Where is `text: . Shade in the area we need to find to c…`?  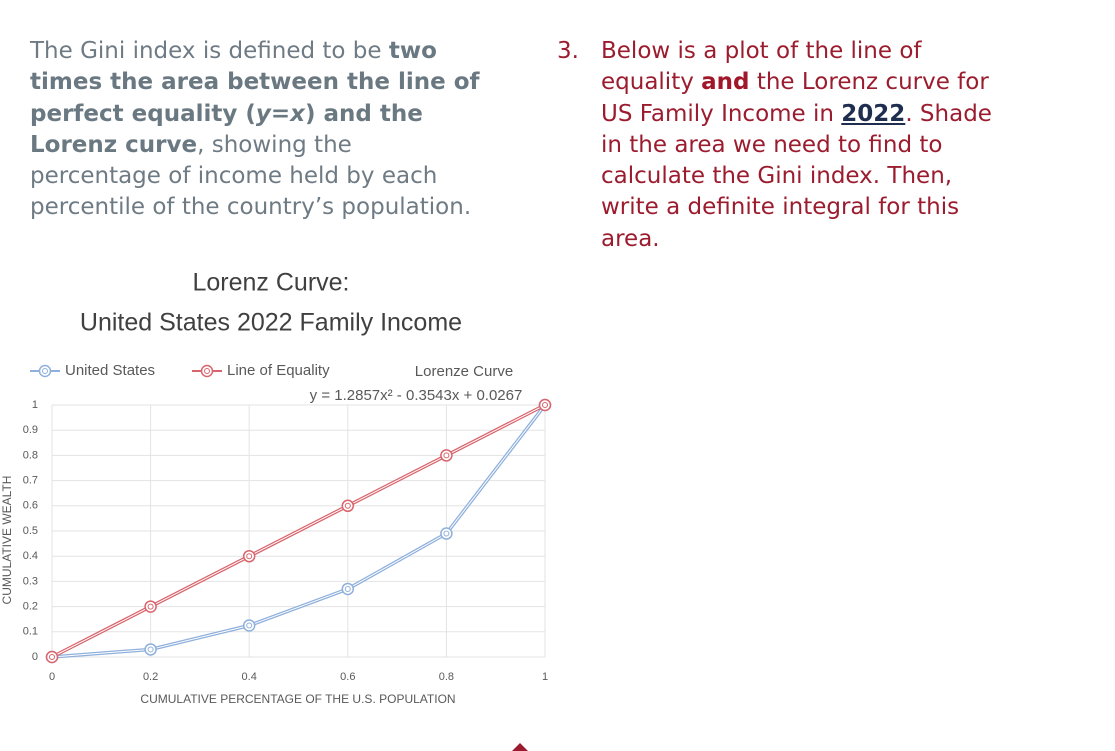
text: . Shade in the area we need to find to c… is located at coordinates (796, 176).